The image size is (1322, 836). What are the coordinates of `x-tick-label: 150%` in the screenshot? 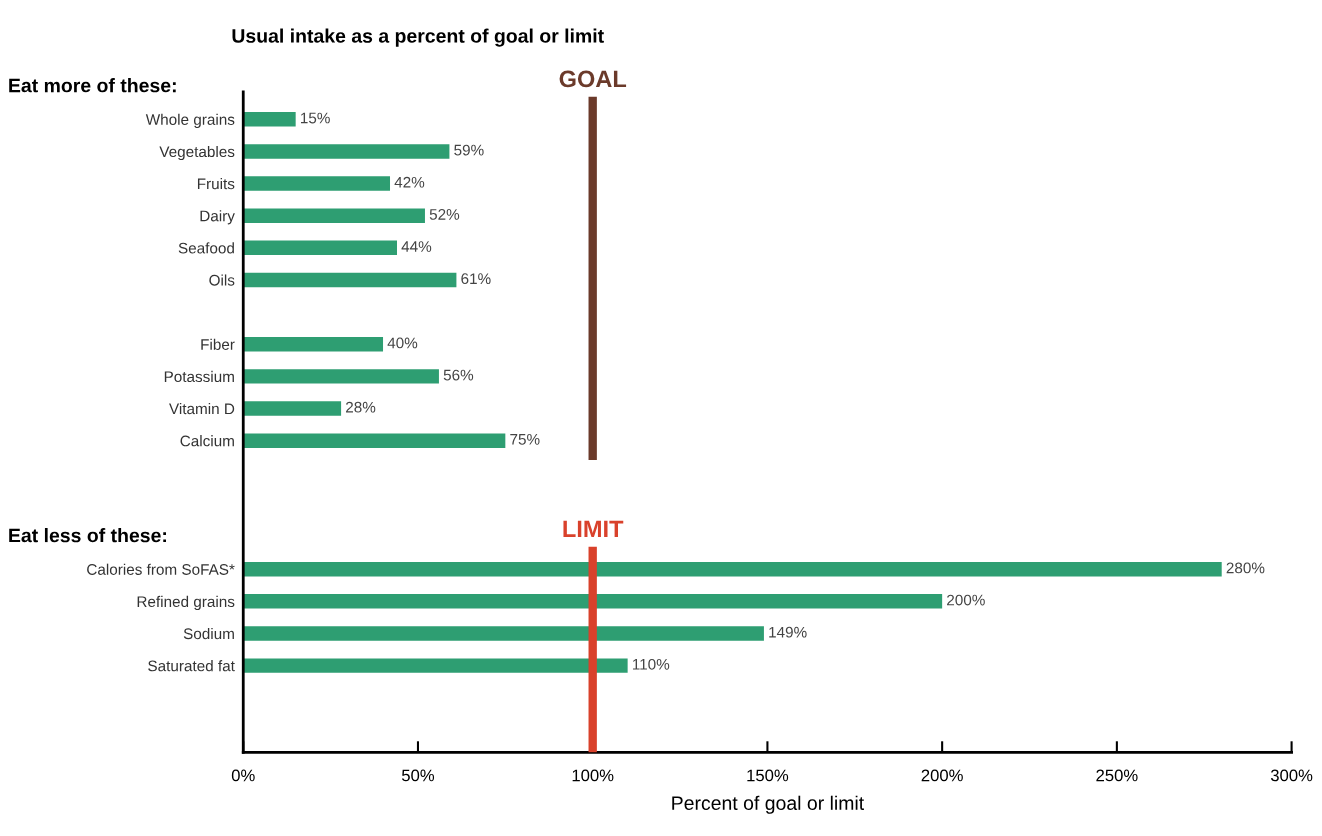 It's located at (768, 775).